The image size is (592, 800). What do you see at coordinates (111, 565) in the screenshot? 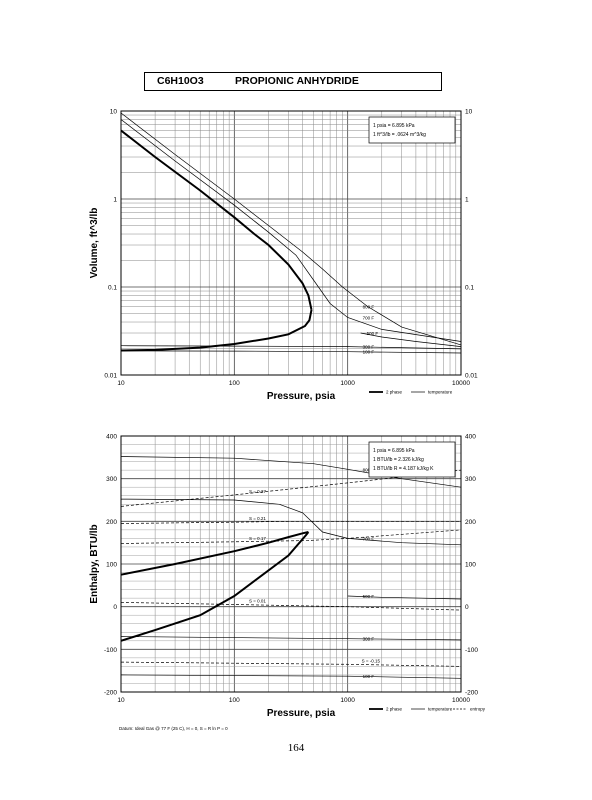
I see `y-tick-label: 100` at bounding box center [111, 565].